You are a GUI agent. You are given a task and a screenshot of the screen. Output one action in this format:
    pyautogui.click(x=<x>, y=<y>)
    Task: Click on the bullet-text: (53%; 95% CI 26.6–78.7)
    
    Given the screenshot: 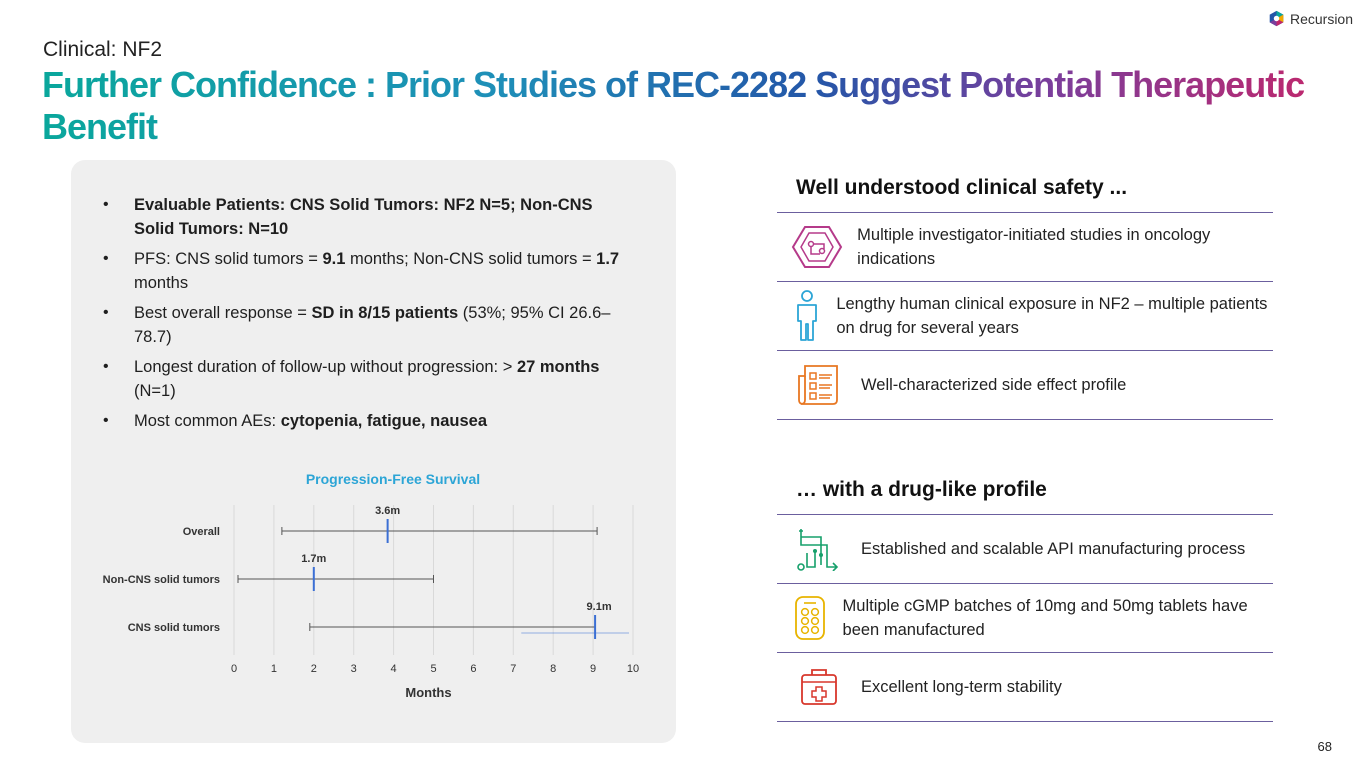 What is the action you would take?
    pyautogui.click(x=372, y=325)
    